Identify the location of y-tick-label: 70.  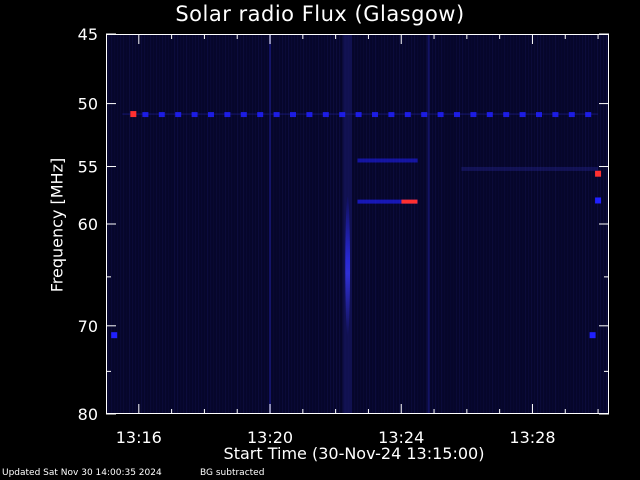
(88, 326).